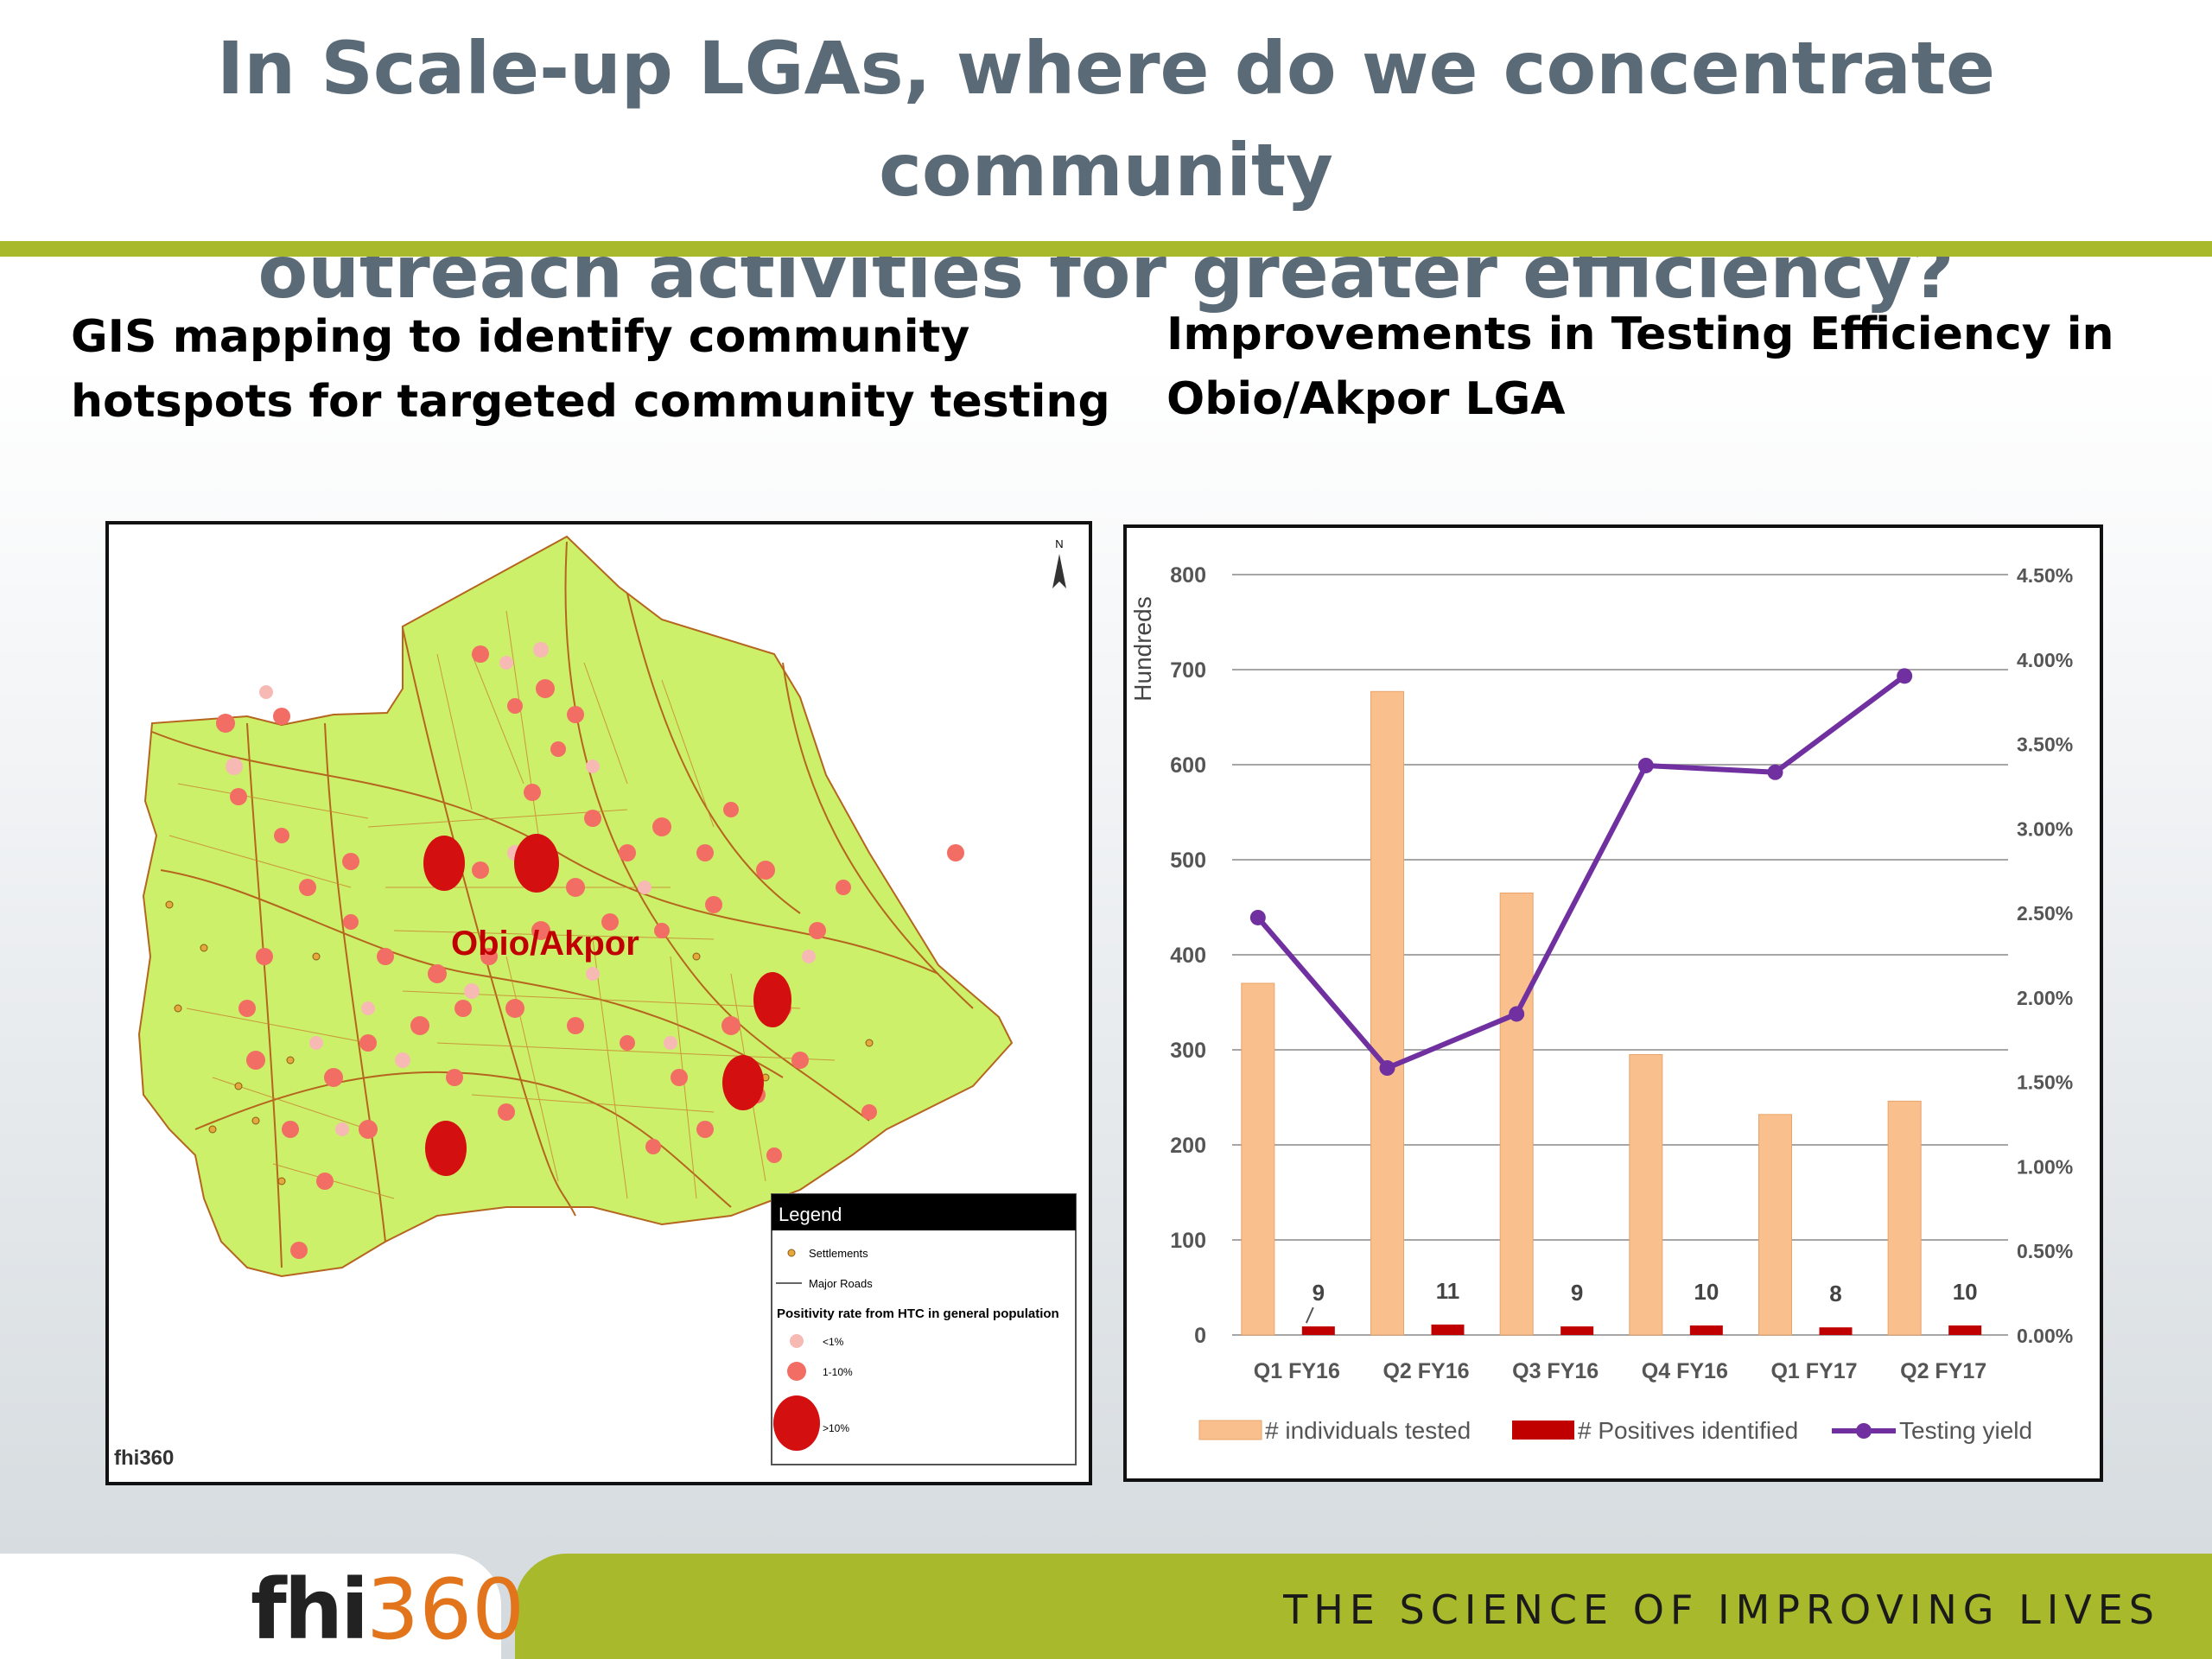 Image resolution: width=2212 pixels, height=1659 pixels. I want to click on legend-high-symbol, so click(796, 1423).